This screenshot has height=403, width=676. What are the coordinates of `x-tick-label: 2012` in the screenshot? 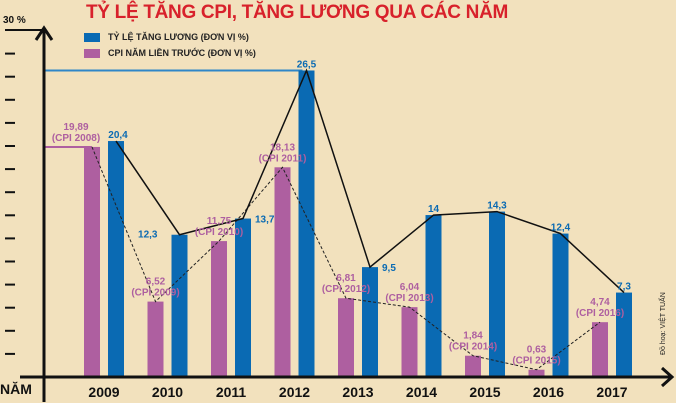 It's located at (294, 392).